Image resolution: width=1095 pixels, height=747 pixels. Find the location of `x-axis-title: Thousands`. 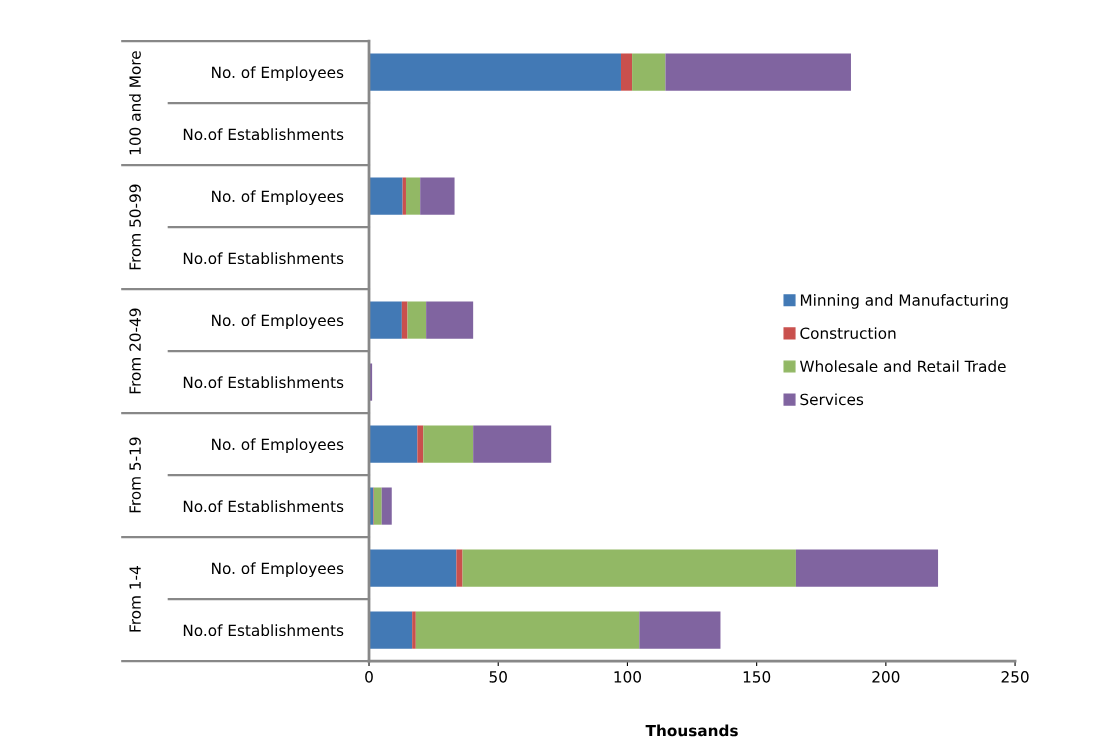

x-axis-title: Thousands is located at coordinates (691, 730).